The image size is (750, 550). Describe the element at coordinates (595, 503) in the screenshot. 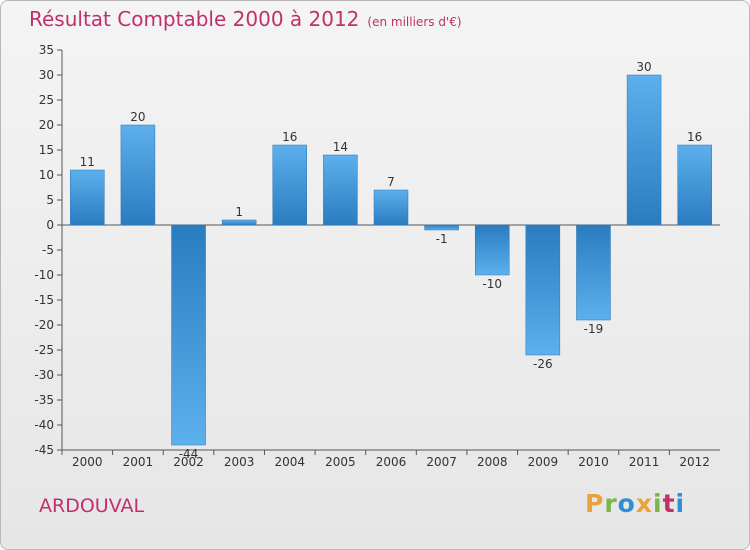

I see `logo-letter: P` at that location.